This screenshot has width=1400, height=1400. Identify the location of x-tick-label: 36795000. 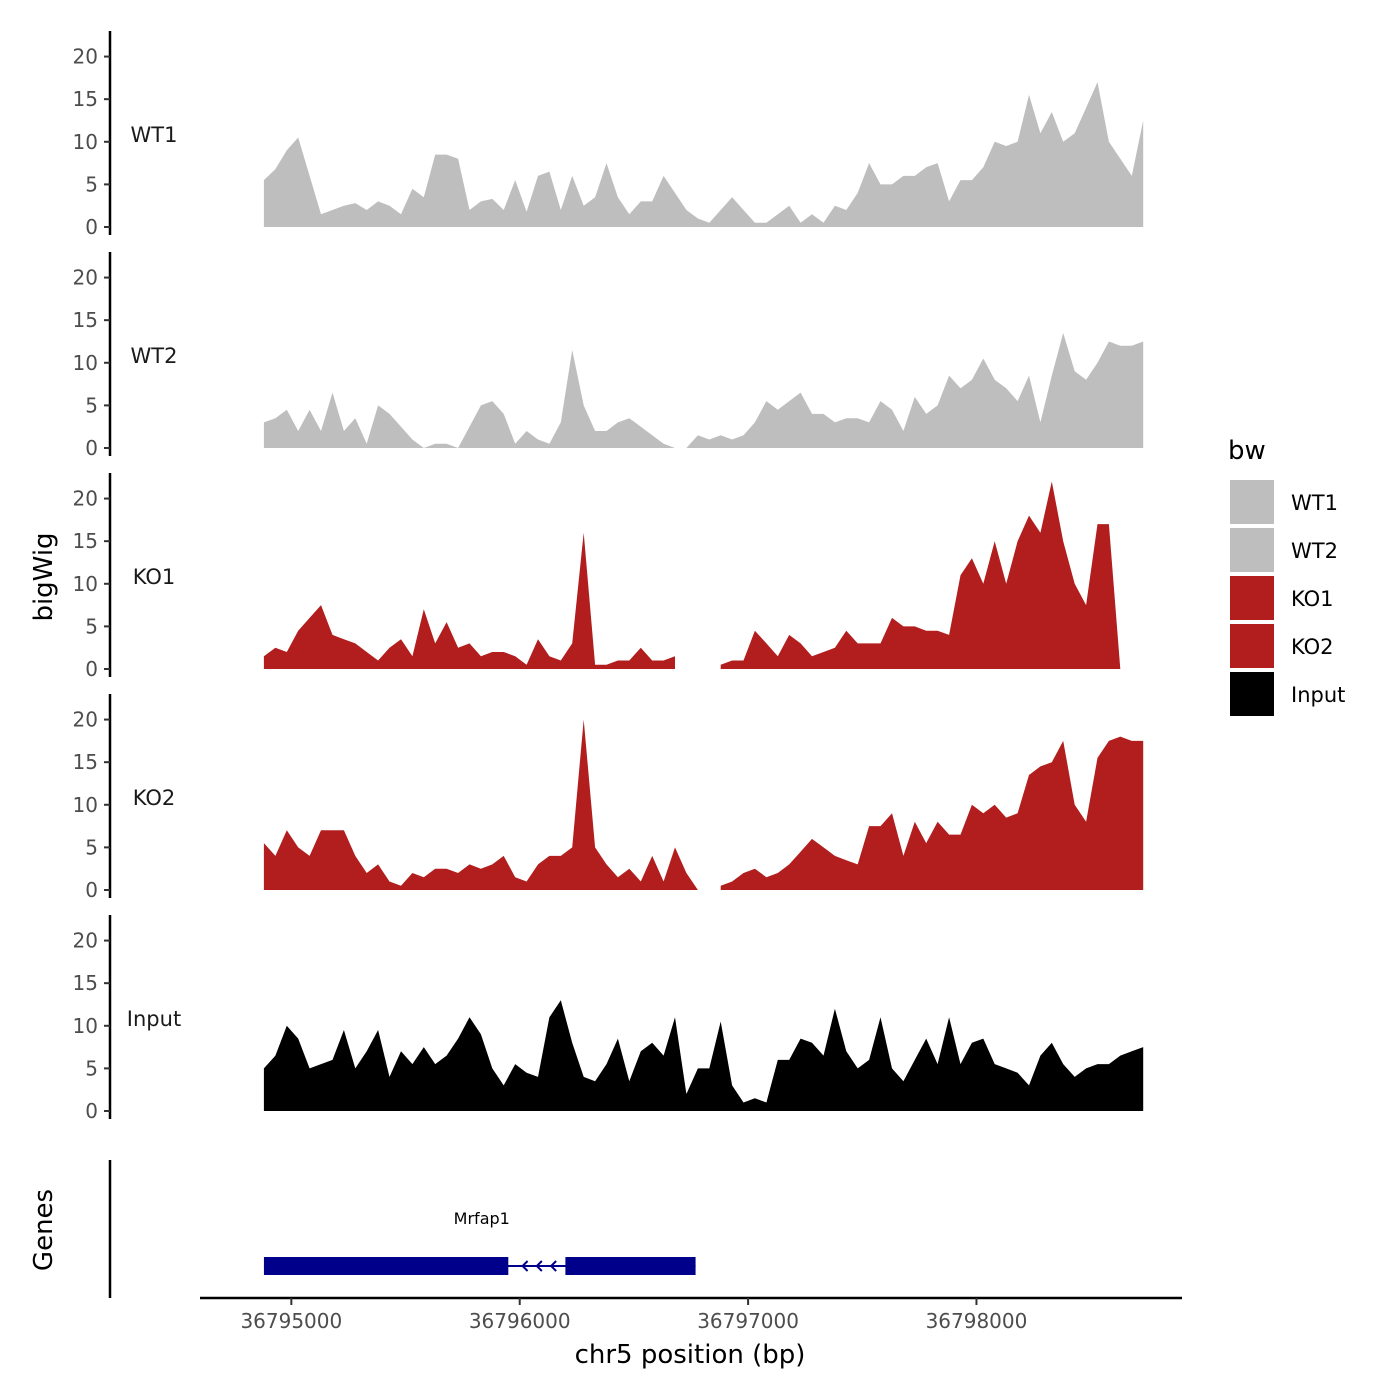
(291, 1321).